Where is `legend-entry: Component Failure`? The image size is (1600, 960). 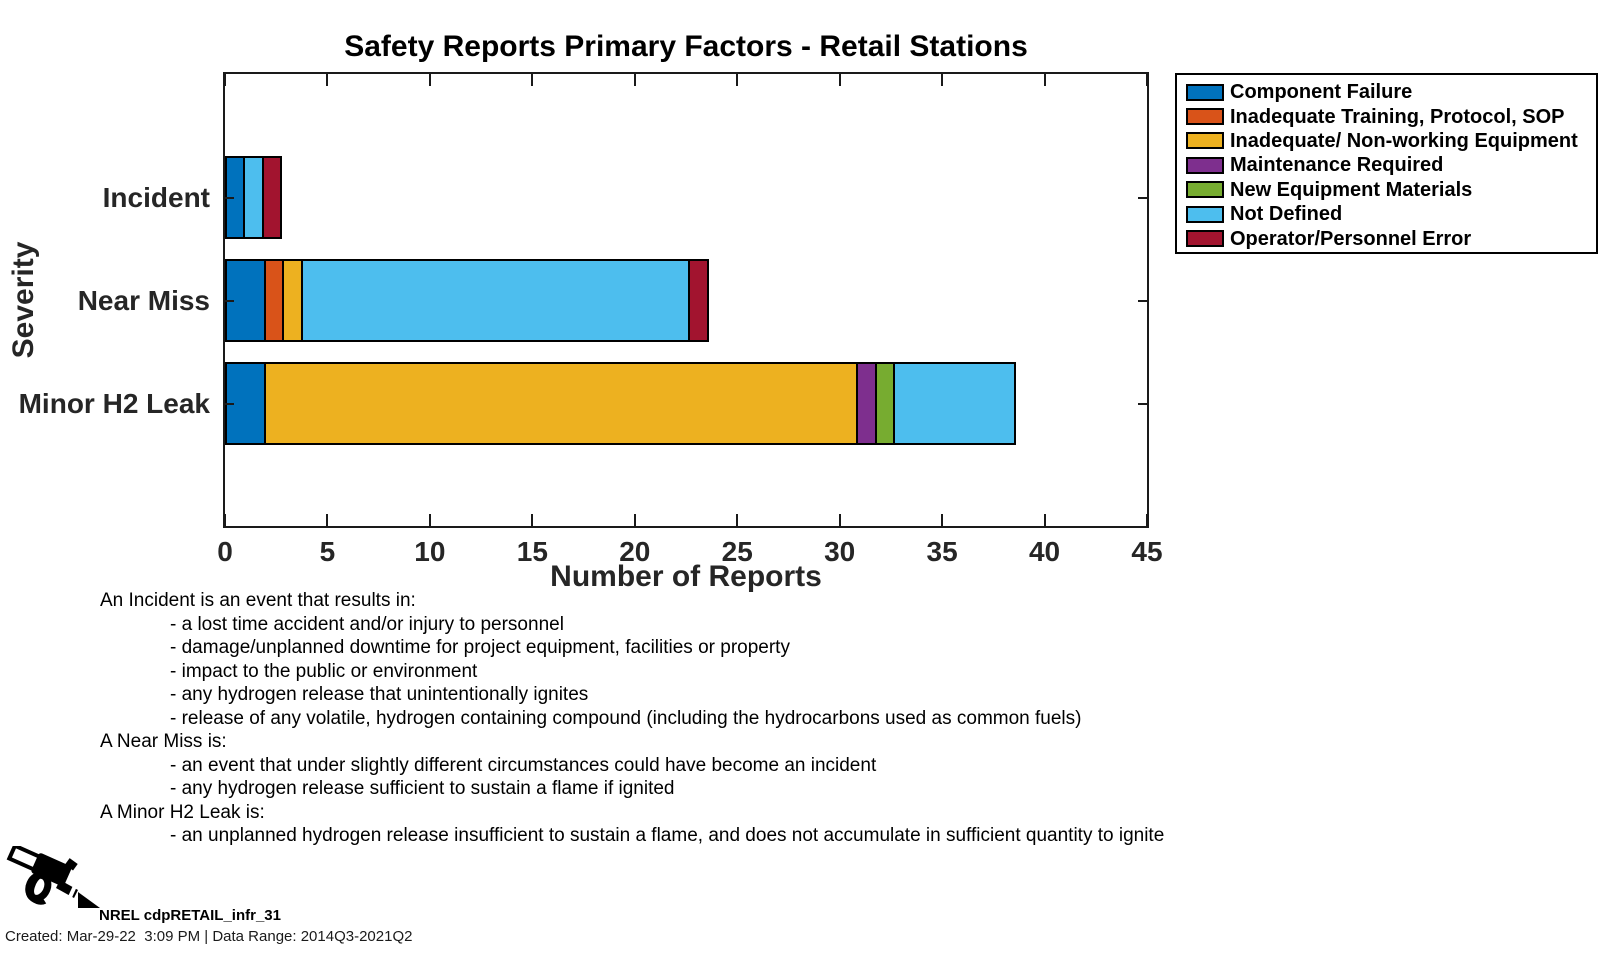
legend-entry: Component Failure is located at coordinates (1391, 92).